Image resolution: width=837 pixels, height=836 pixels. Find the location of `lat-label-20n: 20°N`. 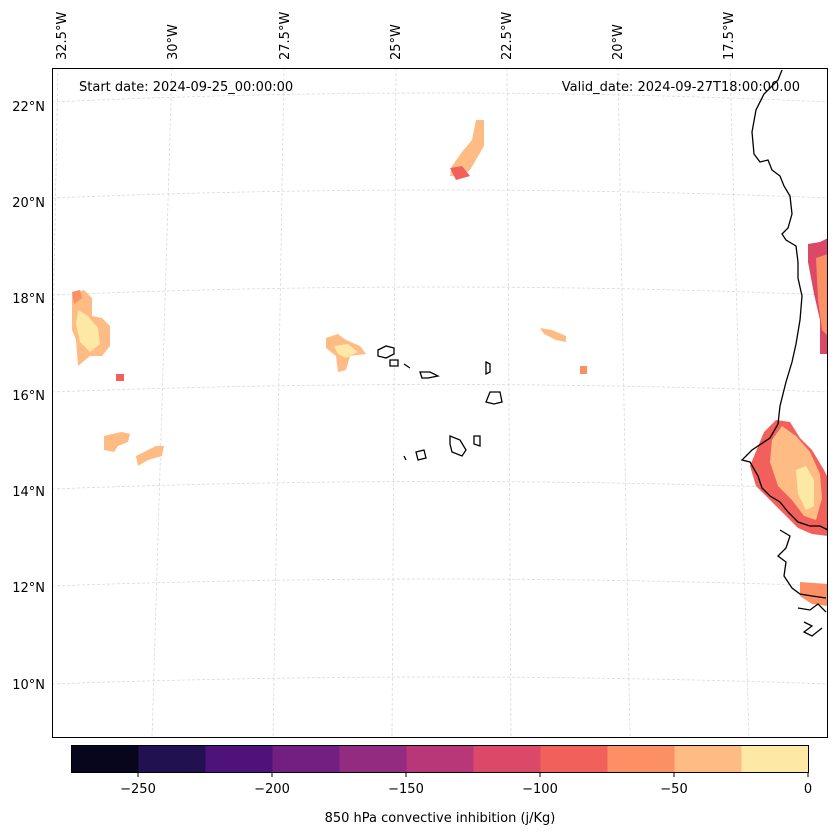

lat-label-20n: 20°N is located at coordinates (28, 203).